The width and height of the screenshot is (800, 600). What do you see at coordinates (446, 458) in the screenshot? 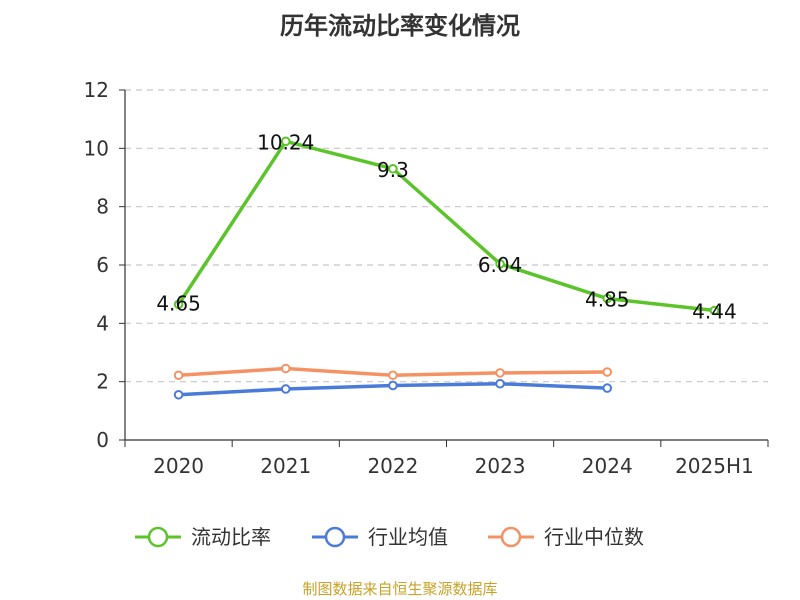
I see `x-axis: 2020 2021 2022 2023 2024 2025H1` at bounding box center [446, 458].